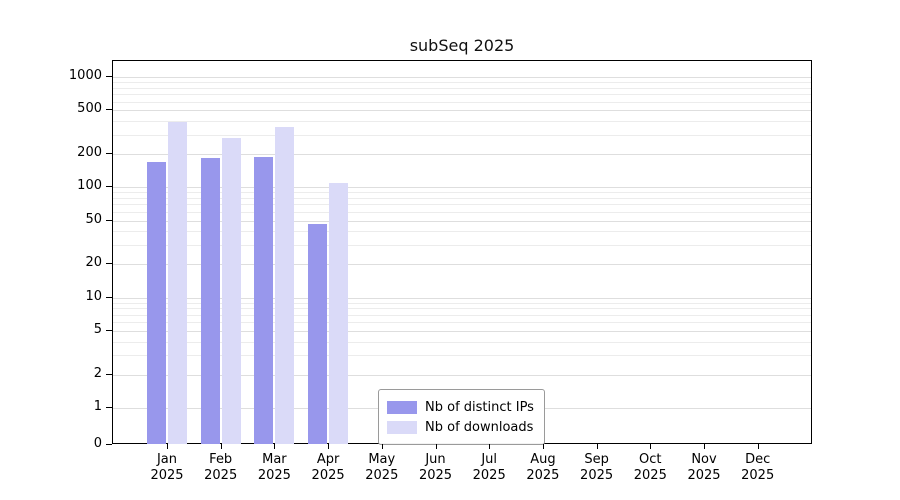 The width and height of the screenshot is (900, 500). What do you see at coordinates (89, 109) in the screenshot?
I see `y-tick-label: 500` at bounding box center [89, 109].